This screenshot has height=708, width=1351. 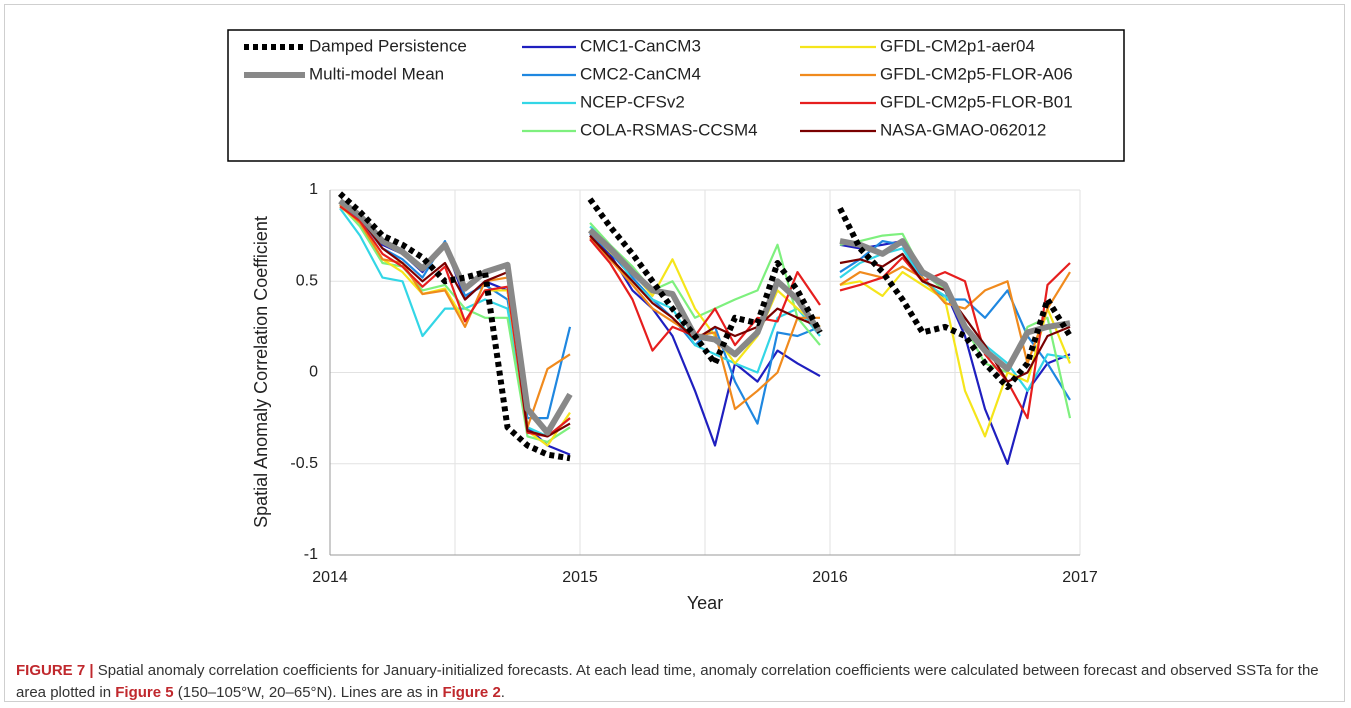 What do you see at coordinates (311, 554) in the screenshot?
I see `y-tick-label: -1` at bounding box center [311, 554].